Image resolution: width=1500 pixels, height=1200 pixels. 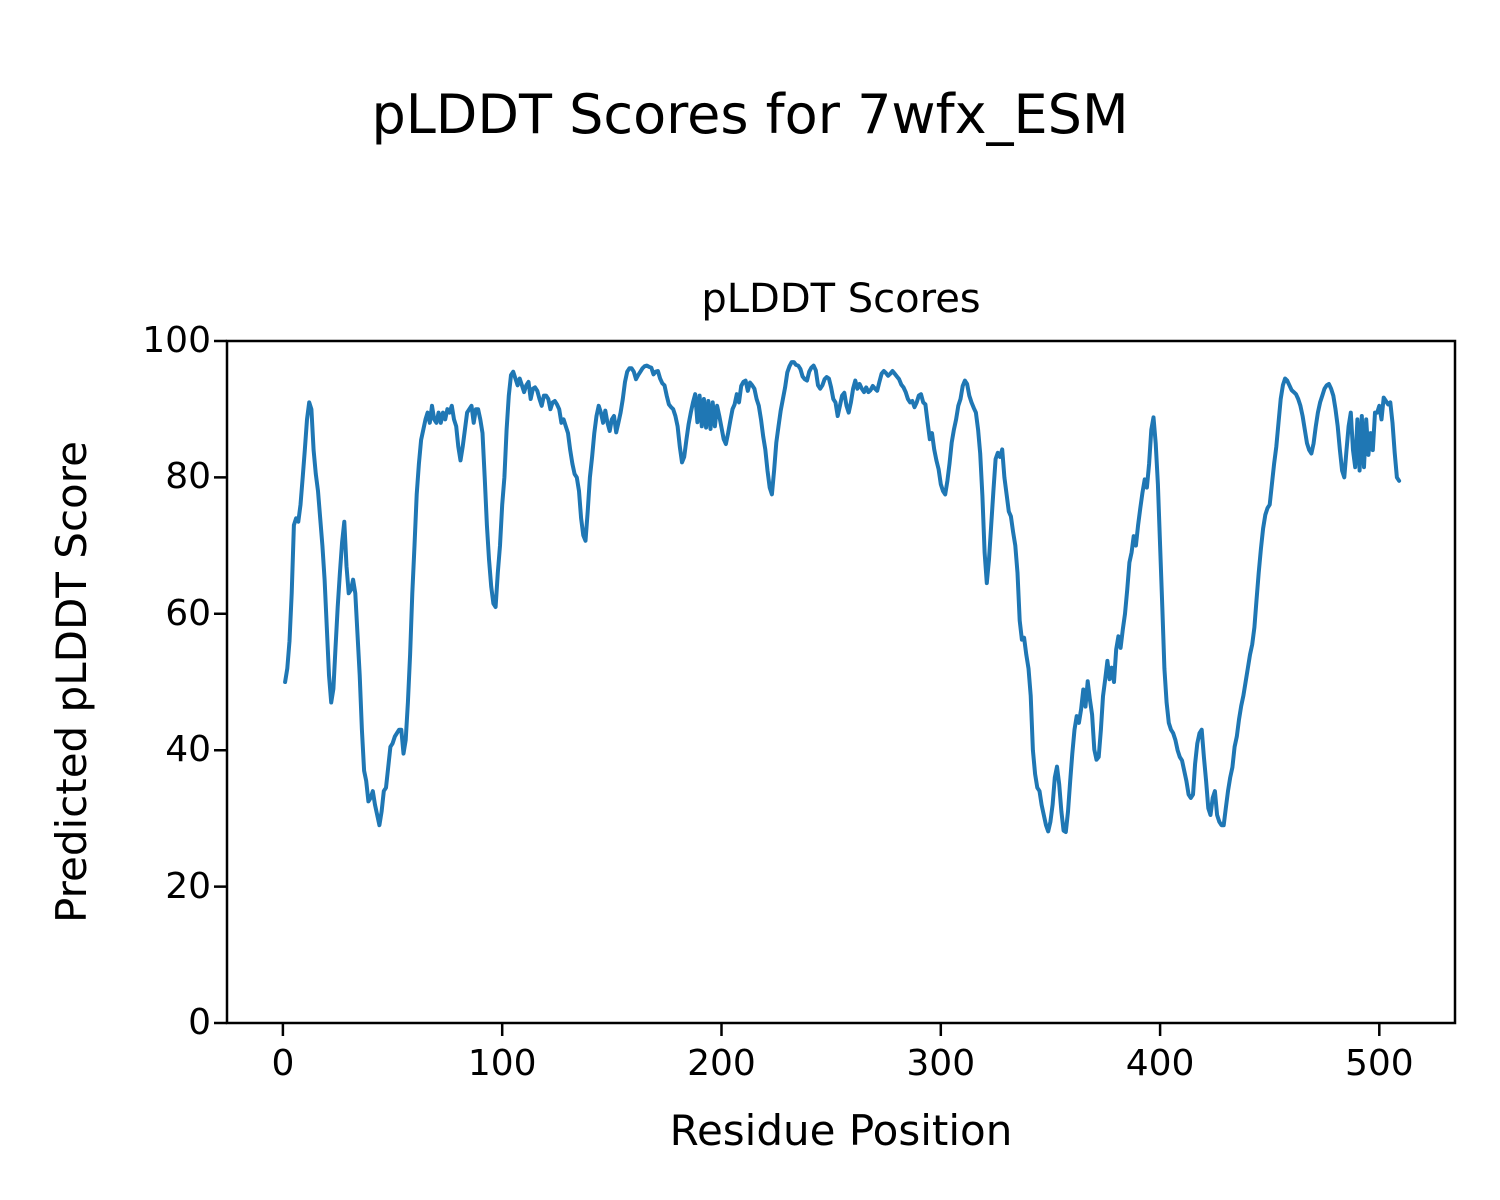 I want to click on x-axis-label: Residue Position, so click(x=841, y=1130).